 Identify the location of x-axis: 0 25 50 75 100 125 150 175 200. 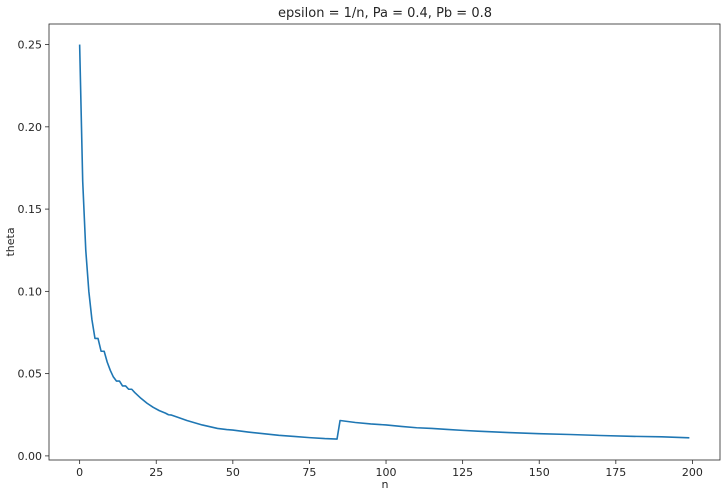
(389, 469).